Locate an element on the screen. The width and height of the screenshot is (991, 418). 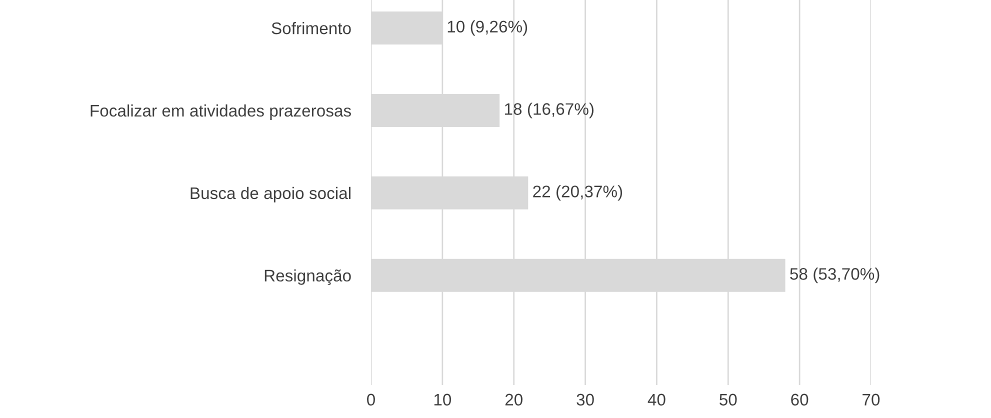
x-tick-label: 30 is located at coordinates (585, 400).